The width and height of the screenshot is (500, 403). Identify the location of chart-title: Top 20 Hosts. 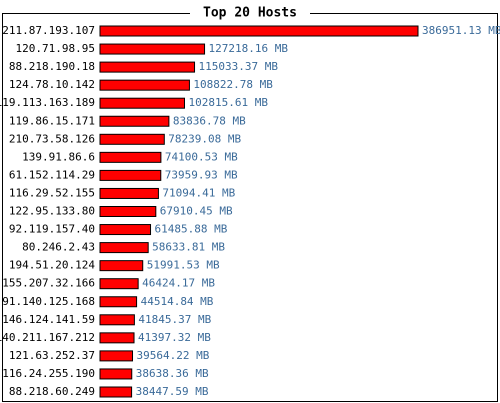
(250, 13).